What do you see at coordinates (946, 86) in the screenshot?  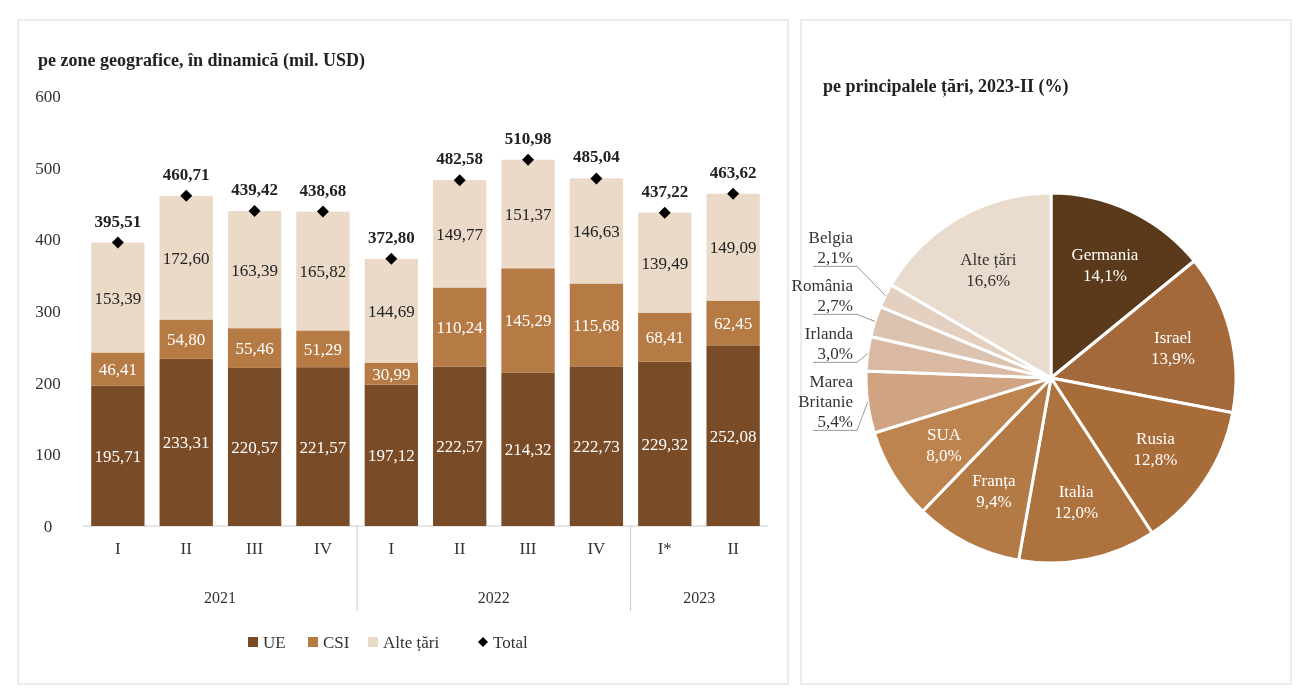 I see `chart-title: pe principalele țări, 2023-II (%)` at bounding box center [946, 86].